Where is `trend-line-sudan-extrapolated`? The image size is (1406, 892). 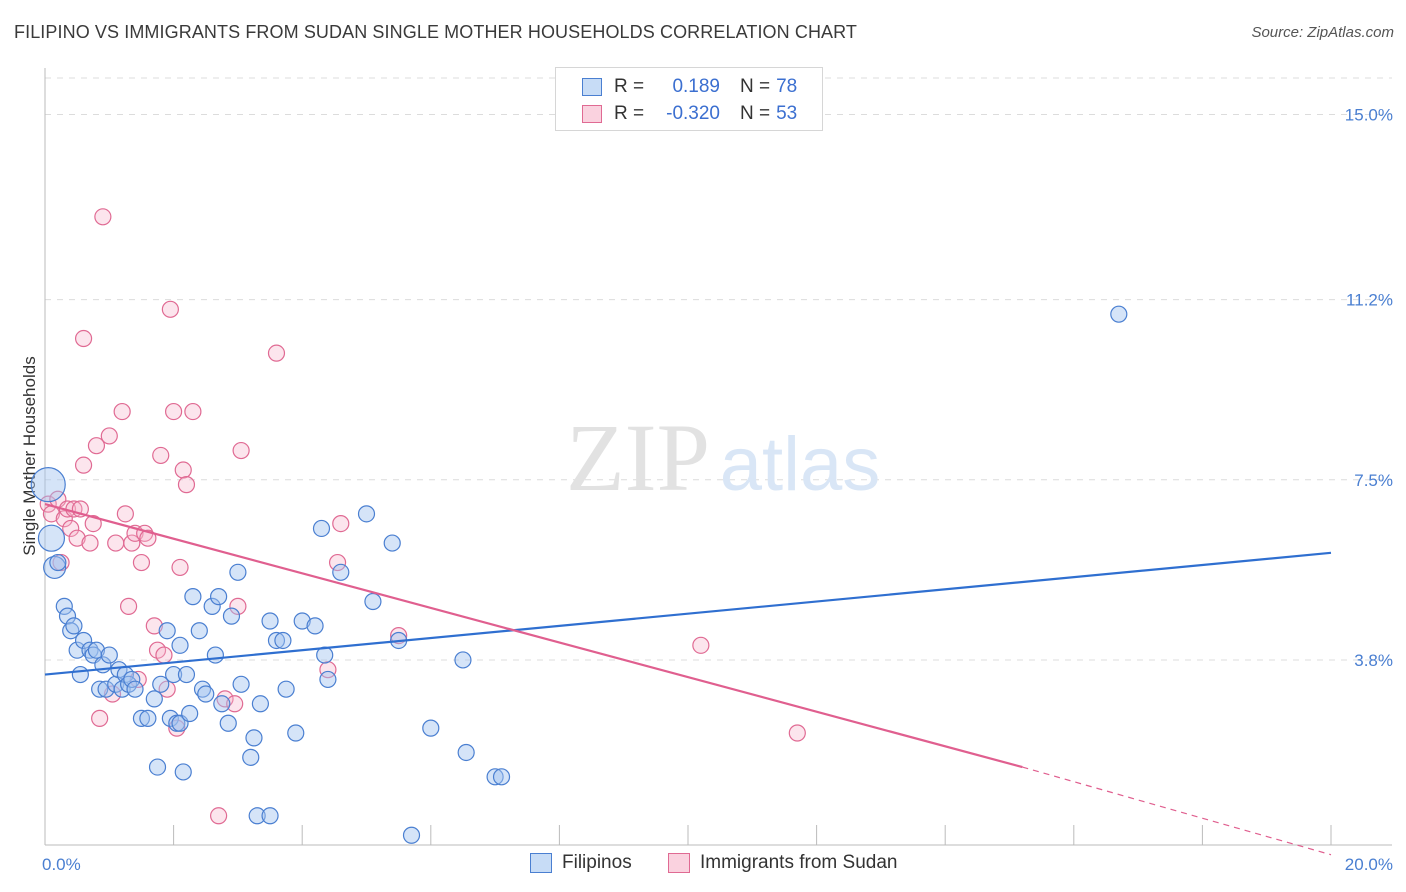 trend-line-sudan-extrapolated is located at coordinates (1177, 811).